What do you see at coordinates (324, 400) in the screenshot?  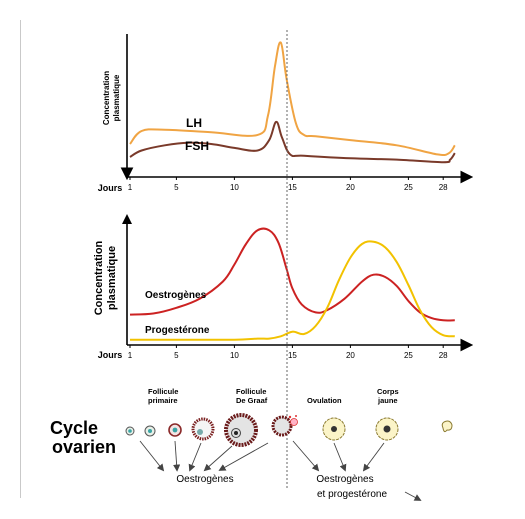 I see `label-ovulation: Ovulation` at bounding box center [324, 400].